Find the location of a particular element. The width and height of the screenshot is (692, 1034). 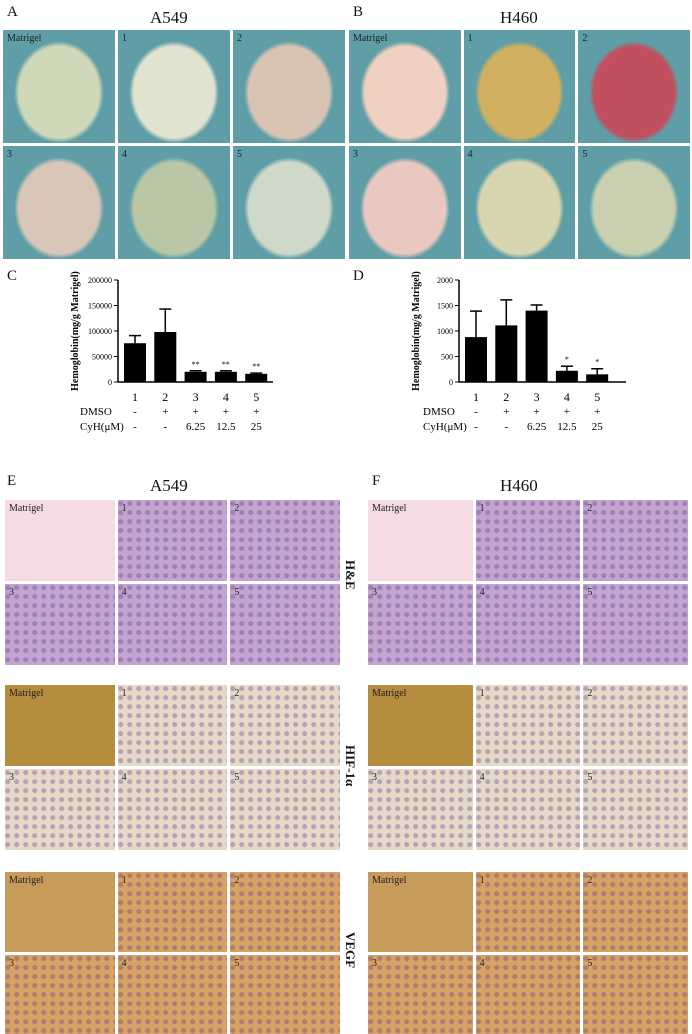

x-tick-label: 3 is located at coordinates (196, 397).